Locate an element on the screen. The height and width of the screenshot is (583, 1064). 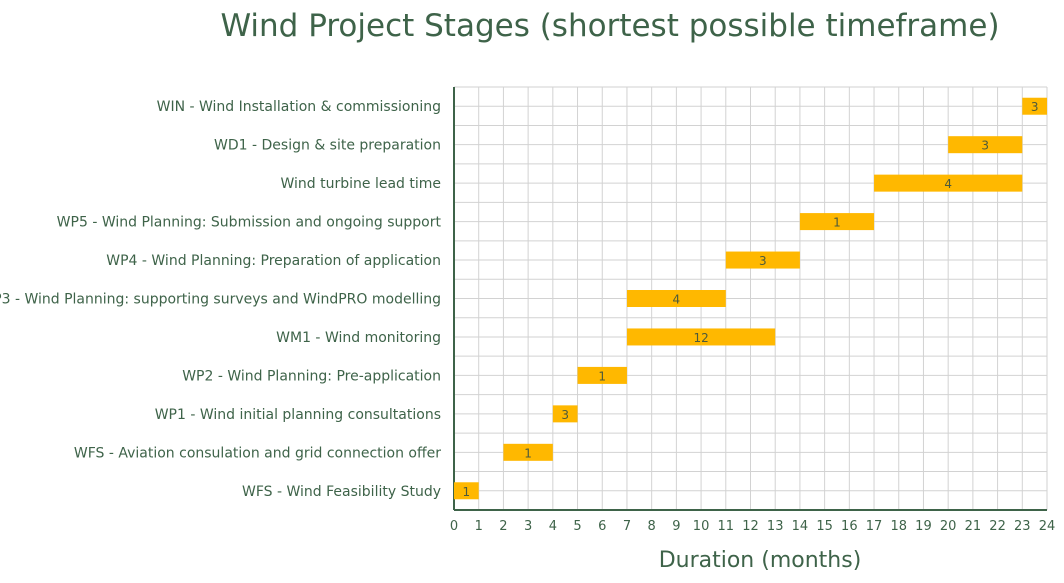
bar-value-label-9: 3 is located at coordinates (985, 146).